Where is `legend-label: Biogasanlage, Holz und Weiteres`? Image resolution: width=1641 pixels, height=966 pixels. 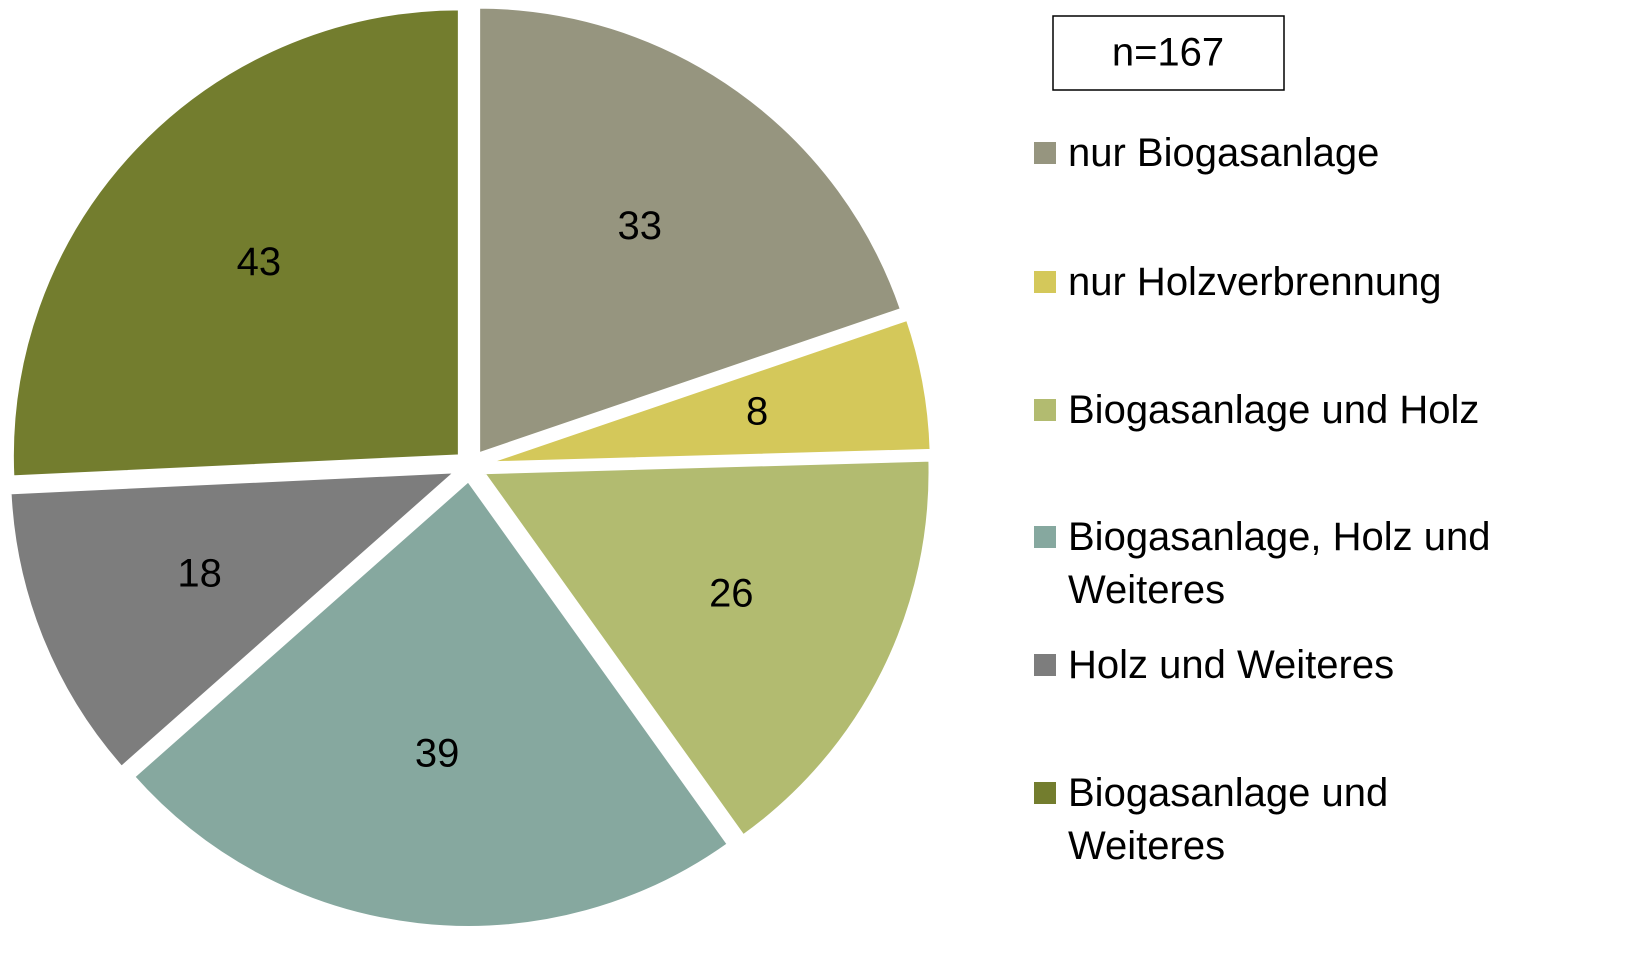
legend-label: Biogasanlage, Holz und Weiteres is located at coordinates (1279, 563).